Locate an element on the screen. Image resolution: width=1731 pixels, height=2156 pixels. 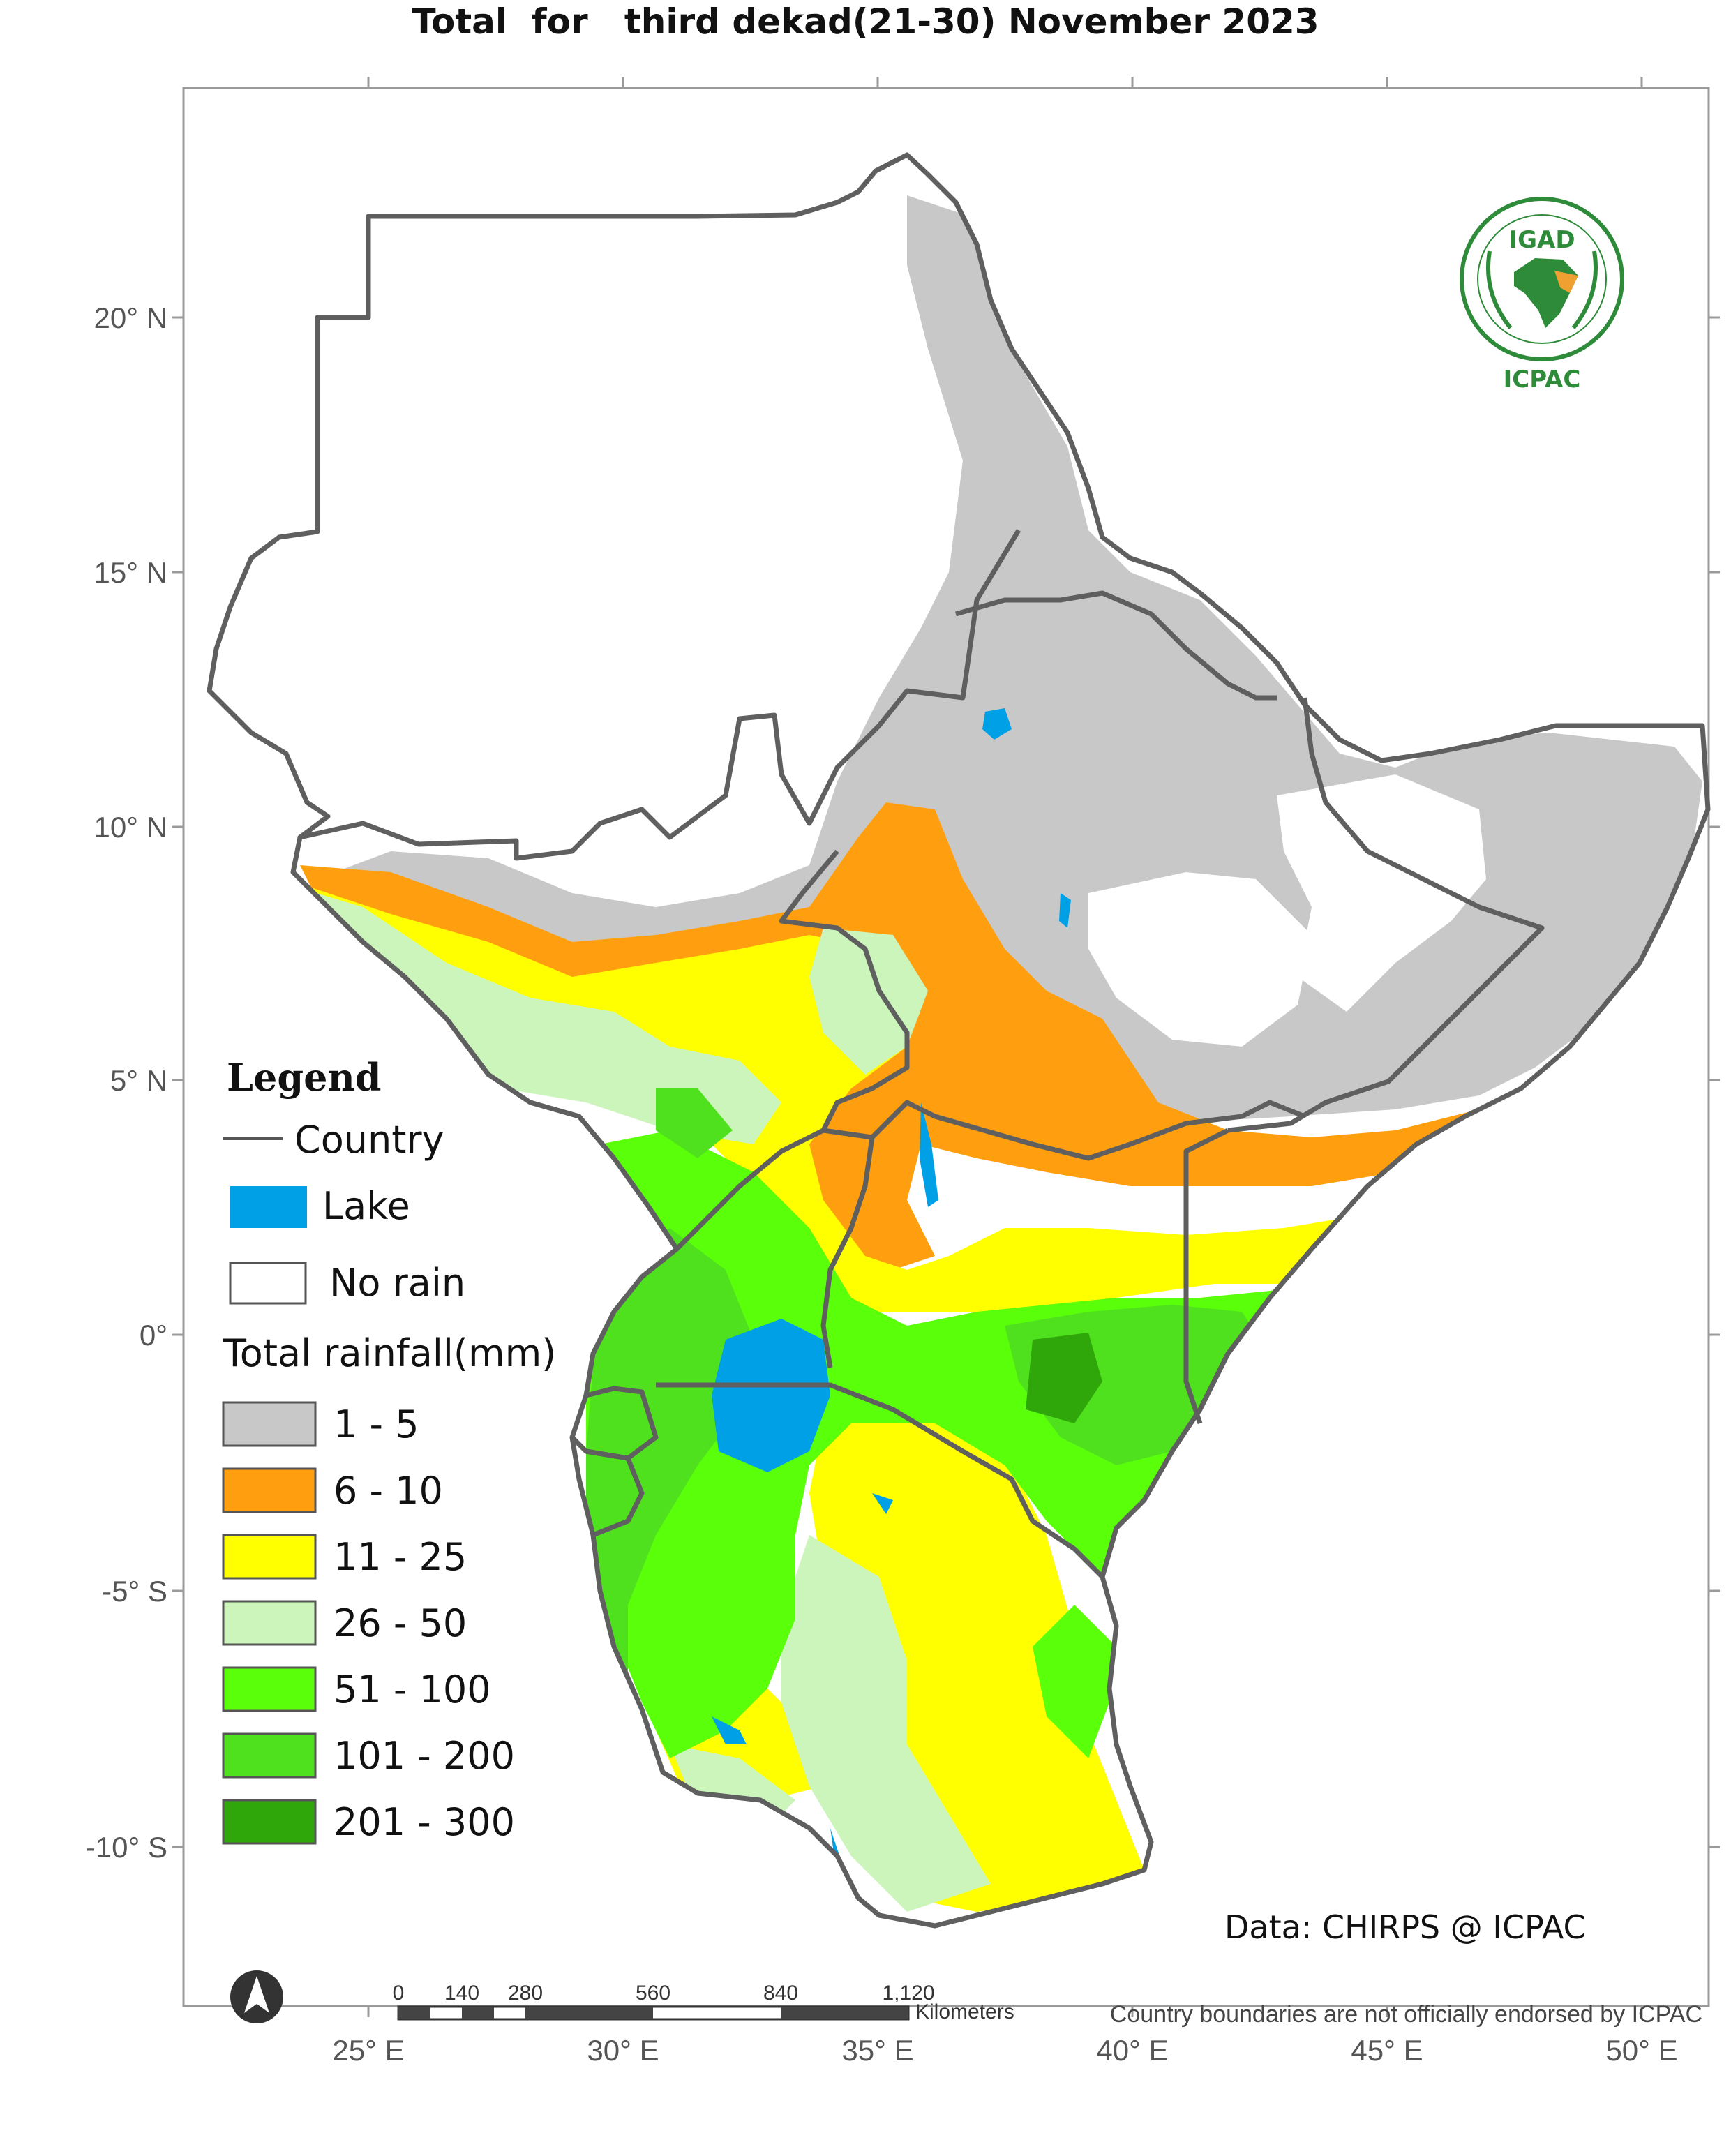
lake-tana is located at coordinates (997, 724).